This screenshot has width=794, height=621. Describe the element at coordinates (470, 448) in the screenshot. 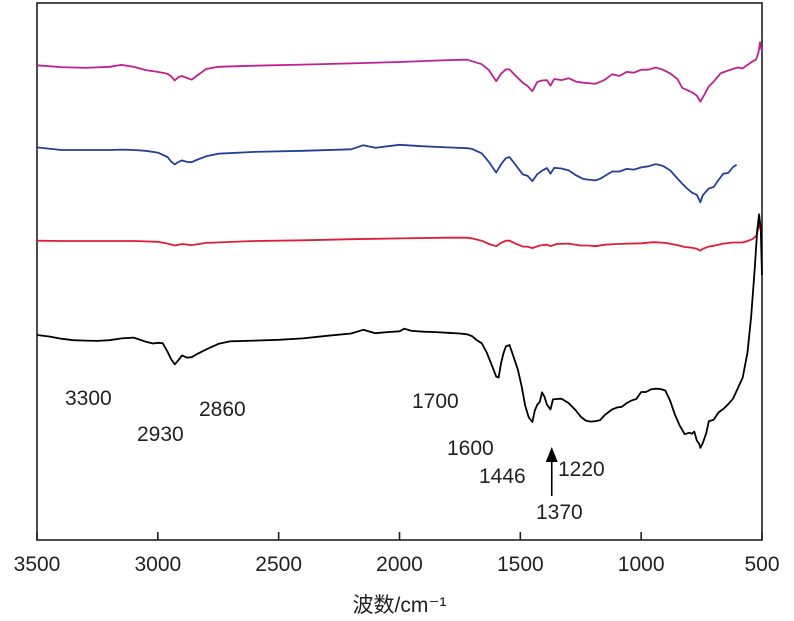

I see `peak-label-1600: 1600` at that location.